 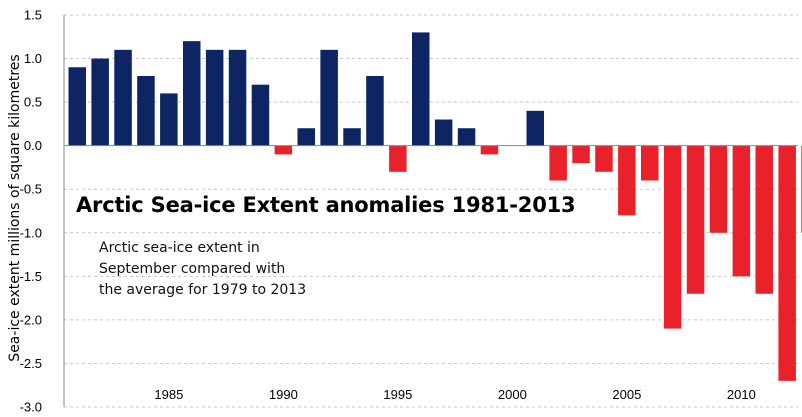 I want to click on bar-2006, so click(x=650, y=163).